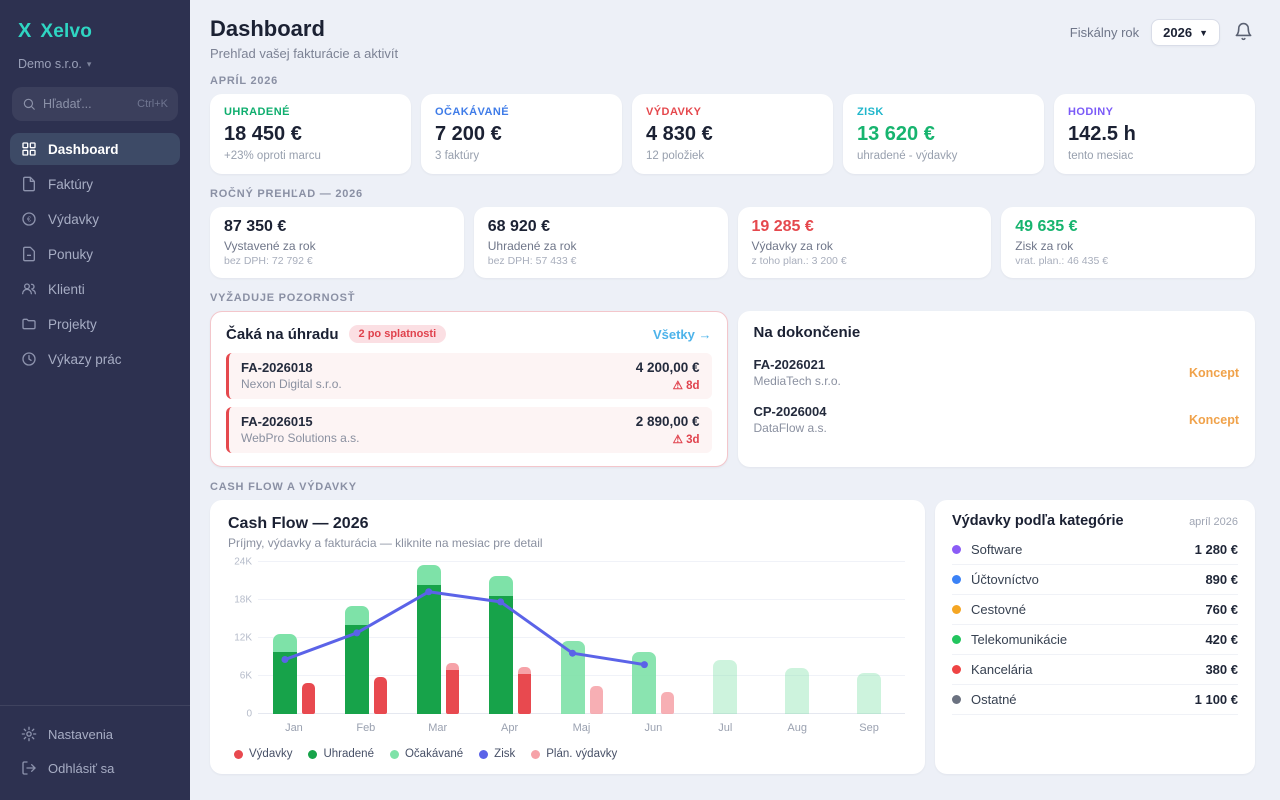 The height and width of the screenshot is (800, 1280). Describe the element at coordinates (95, 734) in the screenshot. I see `sidebar-item-settings: Nastavenia` at that location.